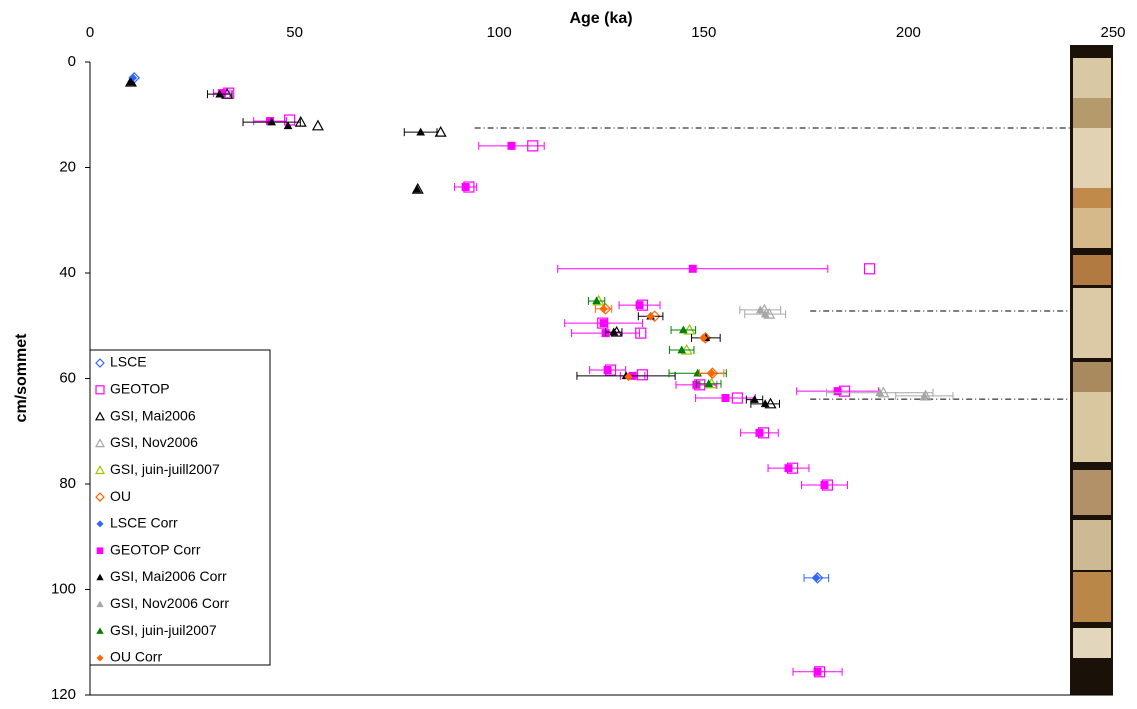 The width and height of the screenshot is (1137, 709). Describe the element at coordinates (140, 389) in the screenshot. I see `legend-label: GEOTOP` at that location.